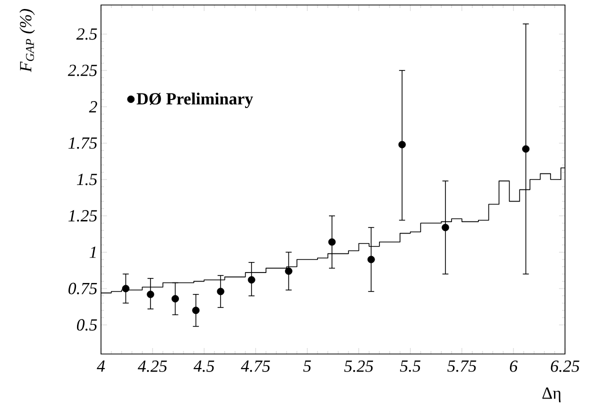 The height and width of the screenshot is (410, 611). What do you see at coordinates (410, 366) in the screenshot?
I see `x-tick-label: 5.5` at bounding box center [410, 366].